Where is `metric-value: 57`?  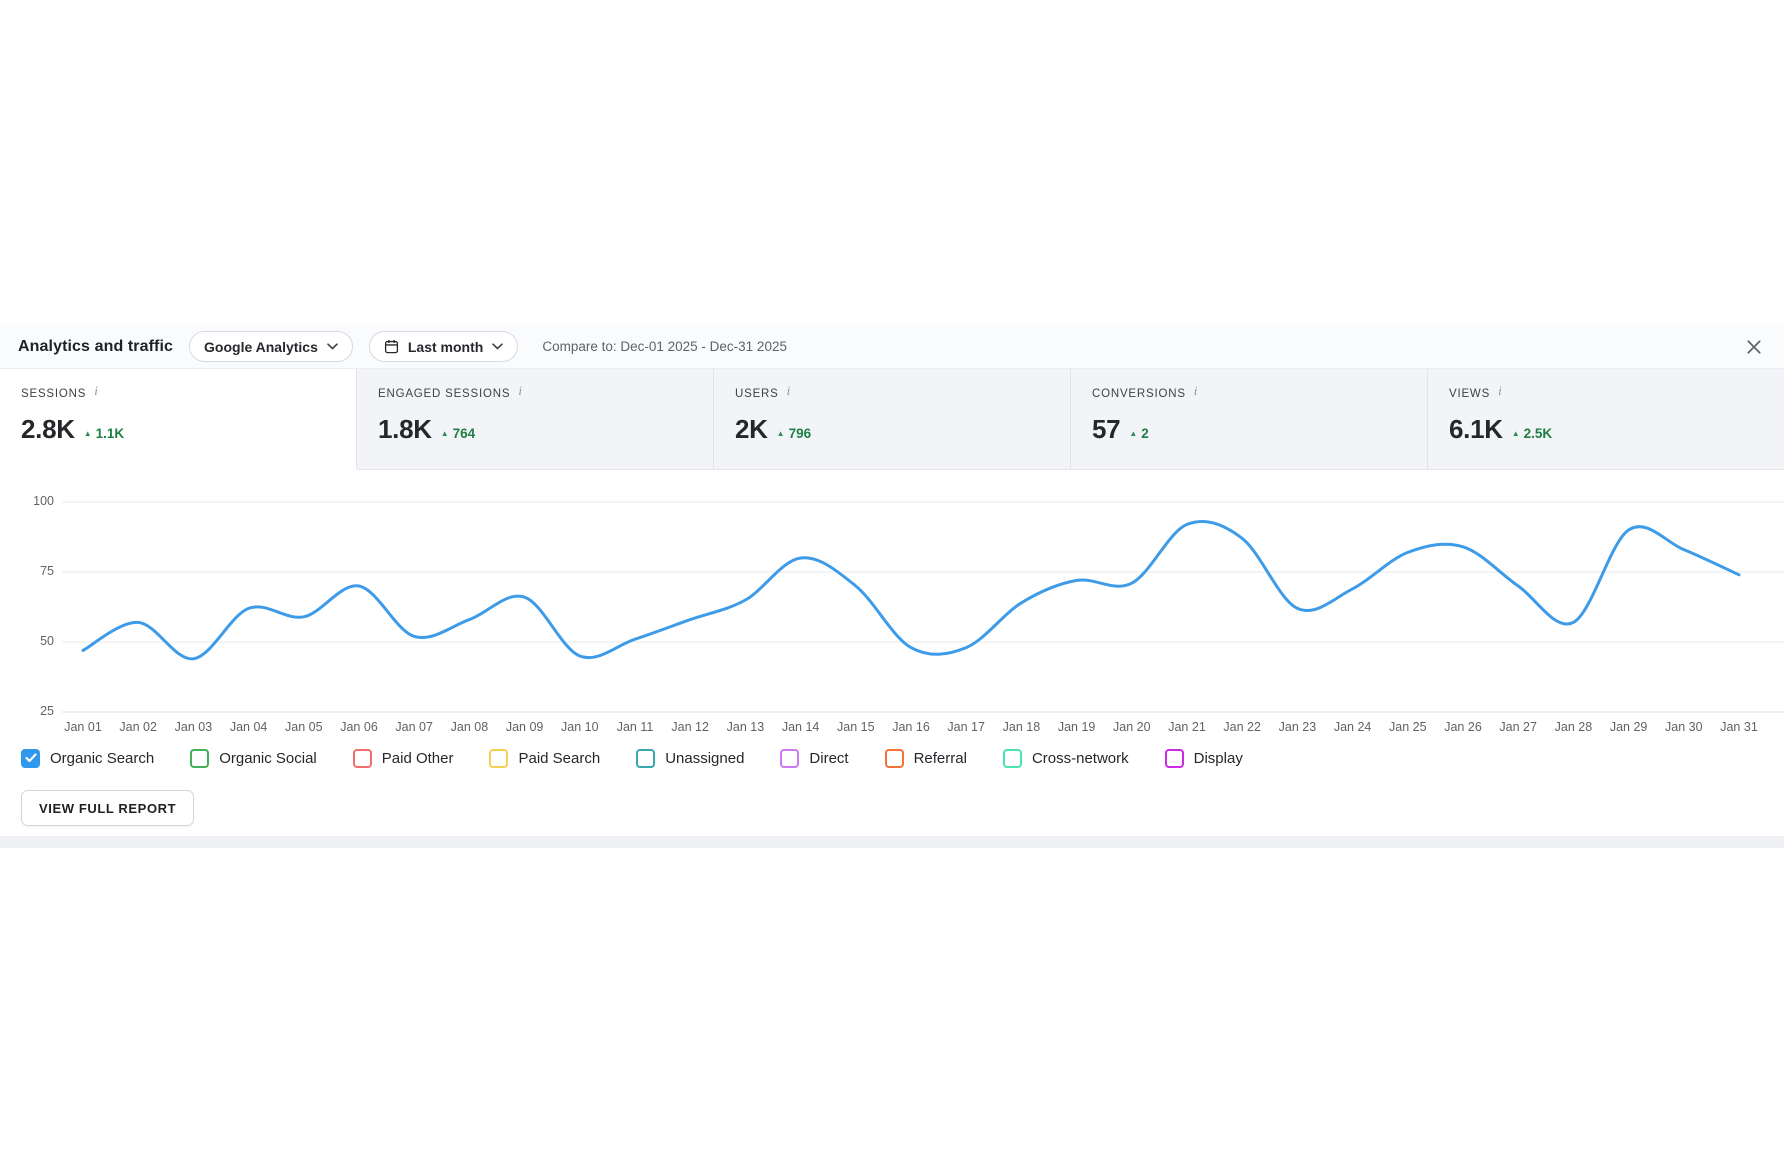 metric-value: 57 is located at coordinates (1106, 429).